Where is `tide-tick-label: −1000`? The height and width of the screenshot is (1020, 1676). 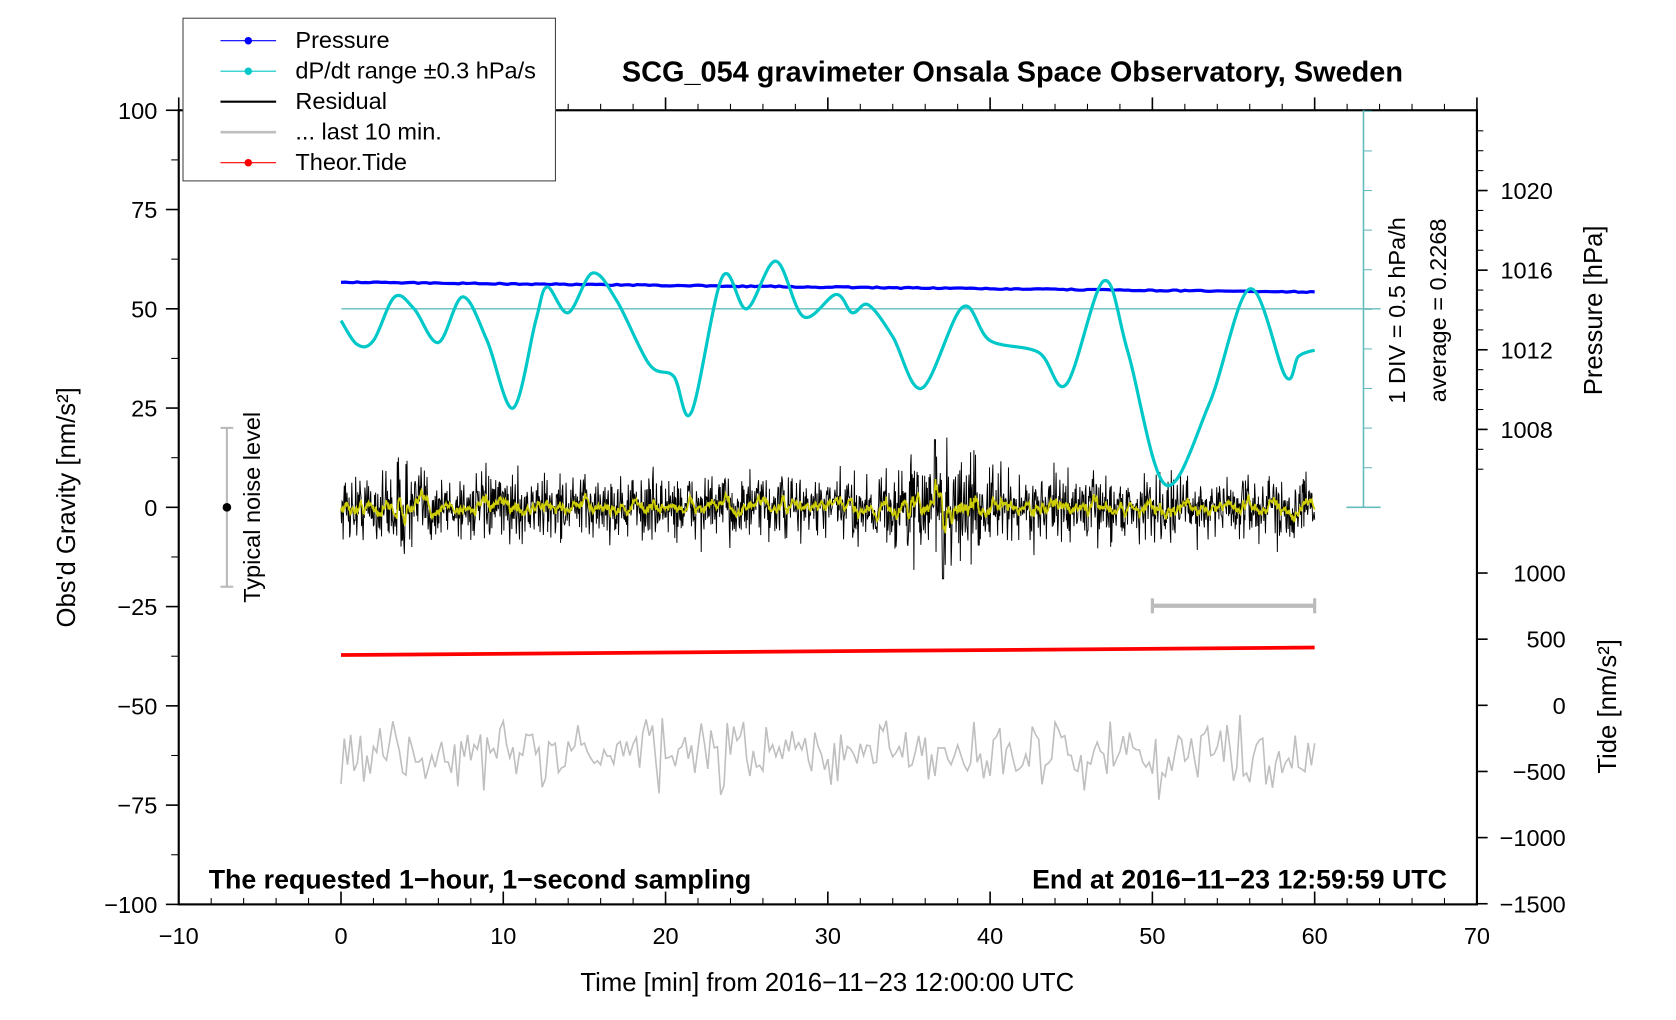
tide-tick-label: −1000 is located at coordinates (1533, 838).